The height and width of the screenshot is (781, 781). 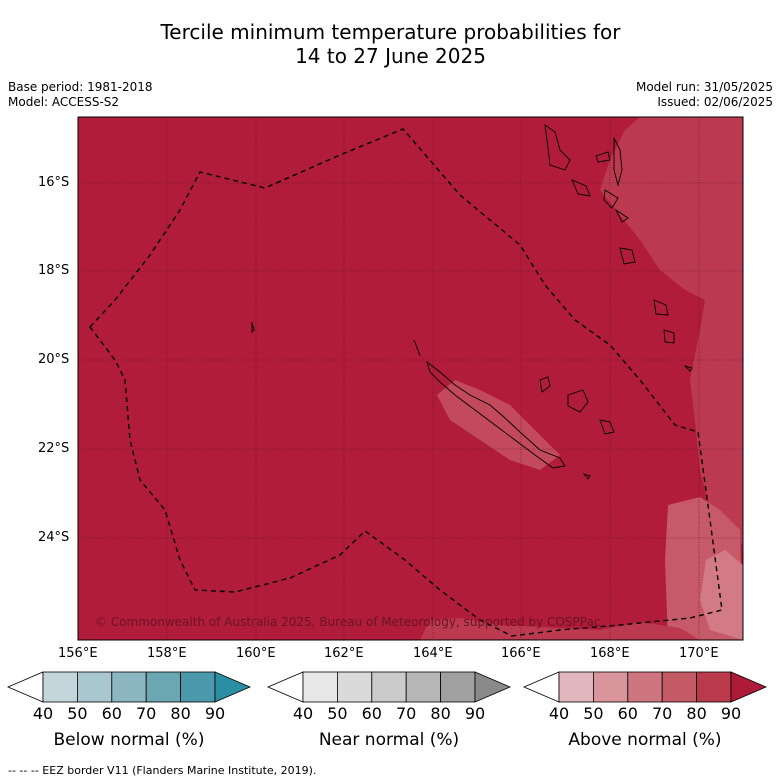 What do you see at coordinates (54, 537) in the screenshot?
I see `lat-label-24s: 24°S` at bounding box center [54, 537].